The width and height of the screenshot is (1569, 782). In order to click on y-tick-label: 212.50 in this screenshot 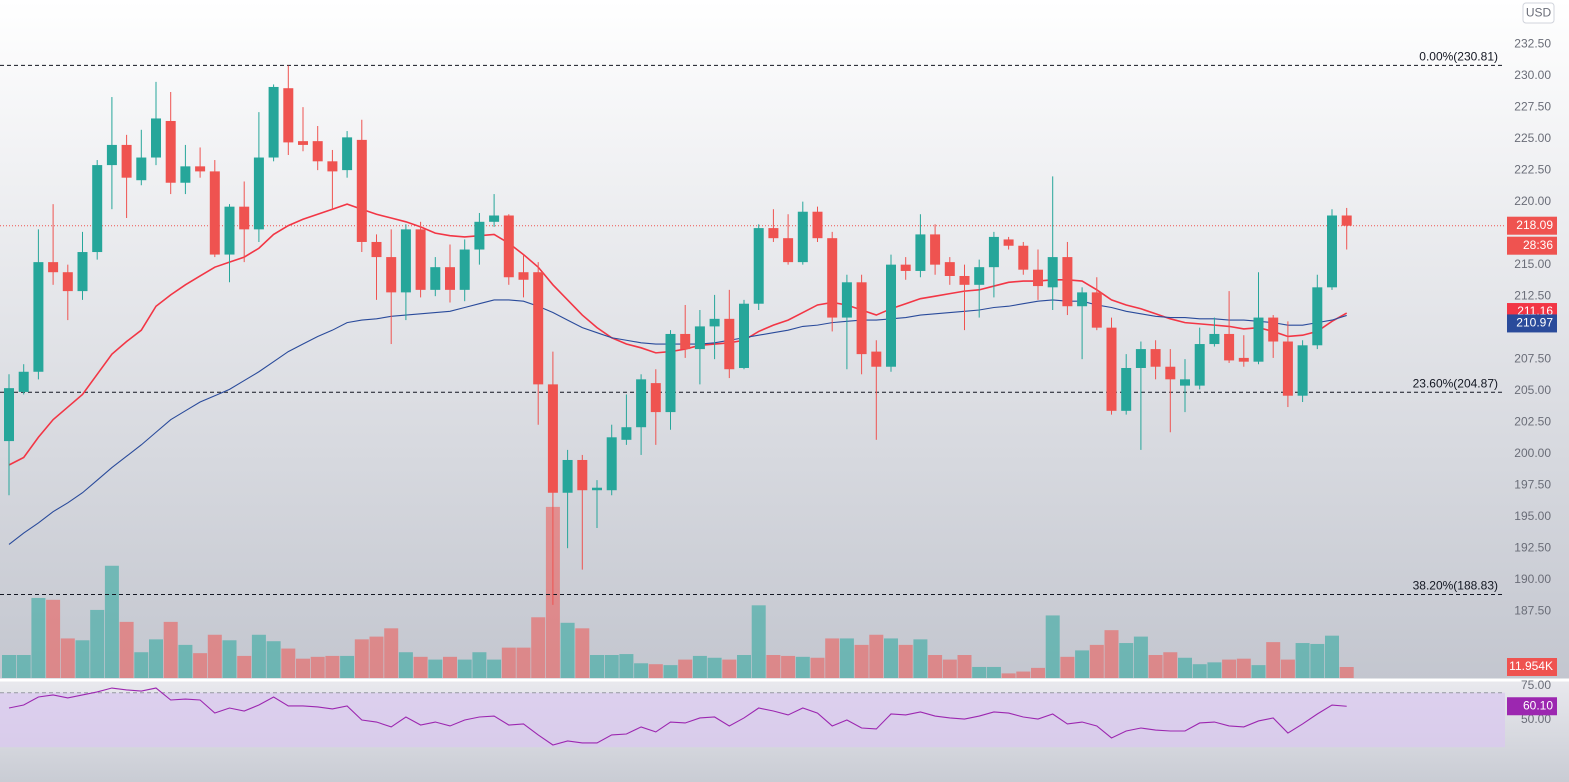, I will do `click(1532, 295)`.